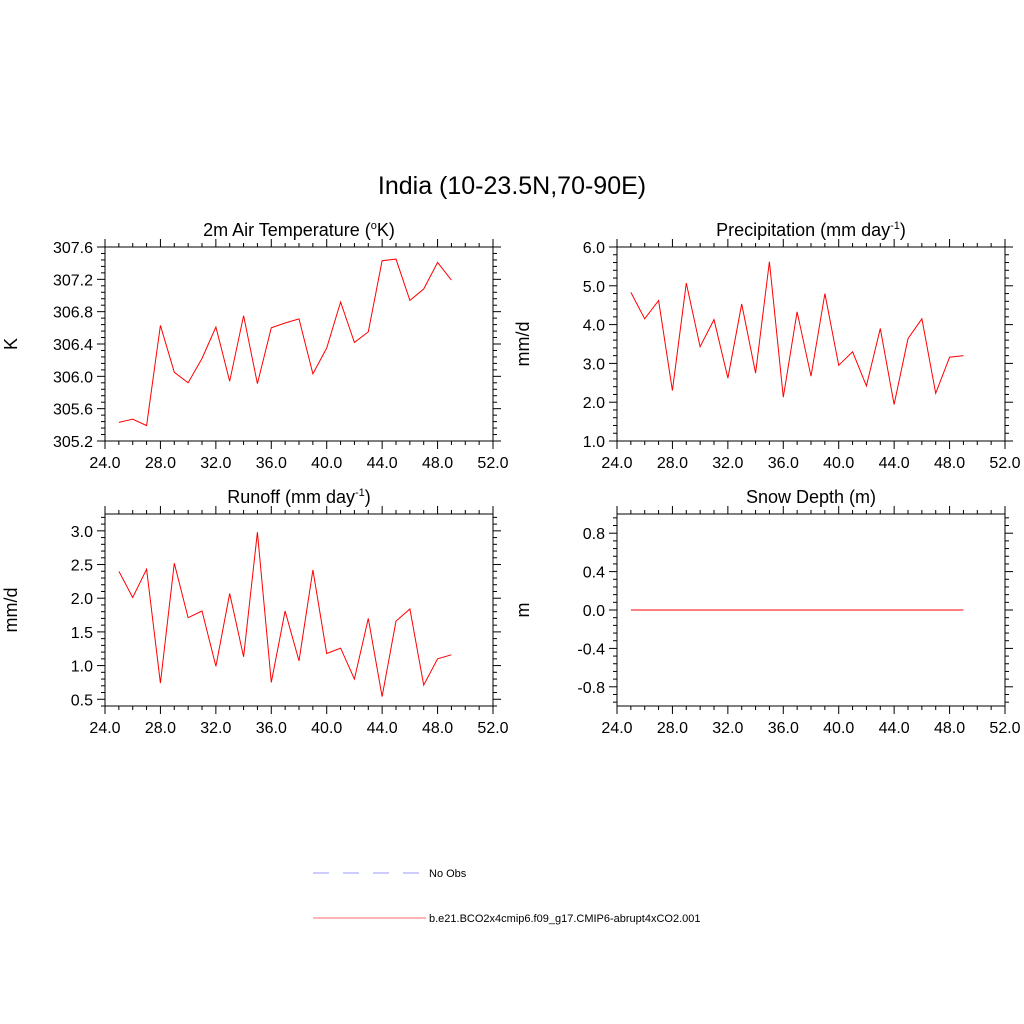 Image resolution: width=1024 pixels, height=1024 pixels. What do you see at coordinates (291, 497) in the screenshot?
I see `panel-title-text: Runoff (mm day` at bounding box center [291, 497].